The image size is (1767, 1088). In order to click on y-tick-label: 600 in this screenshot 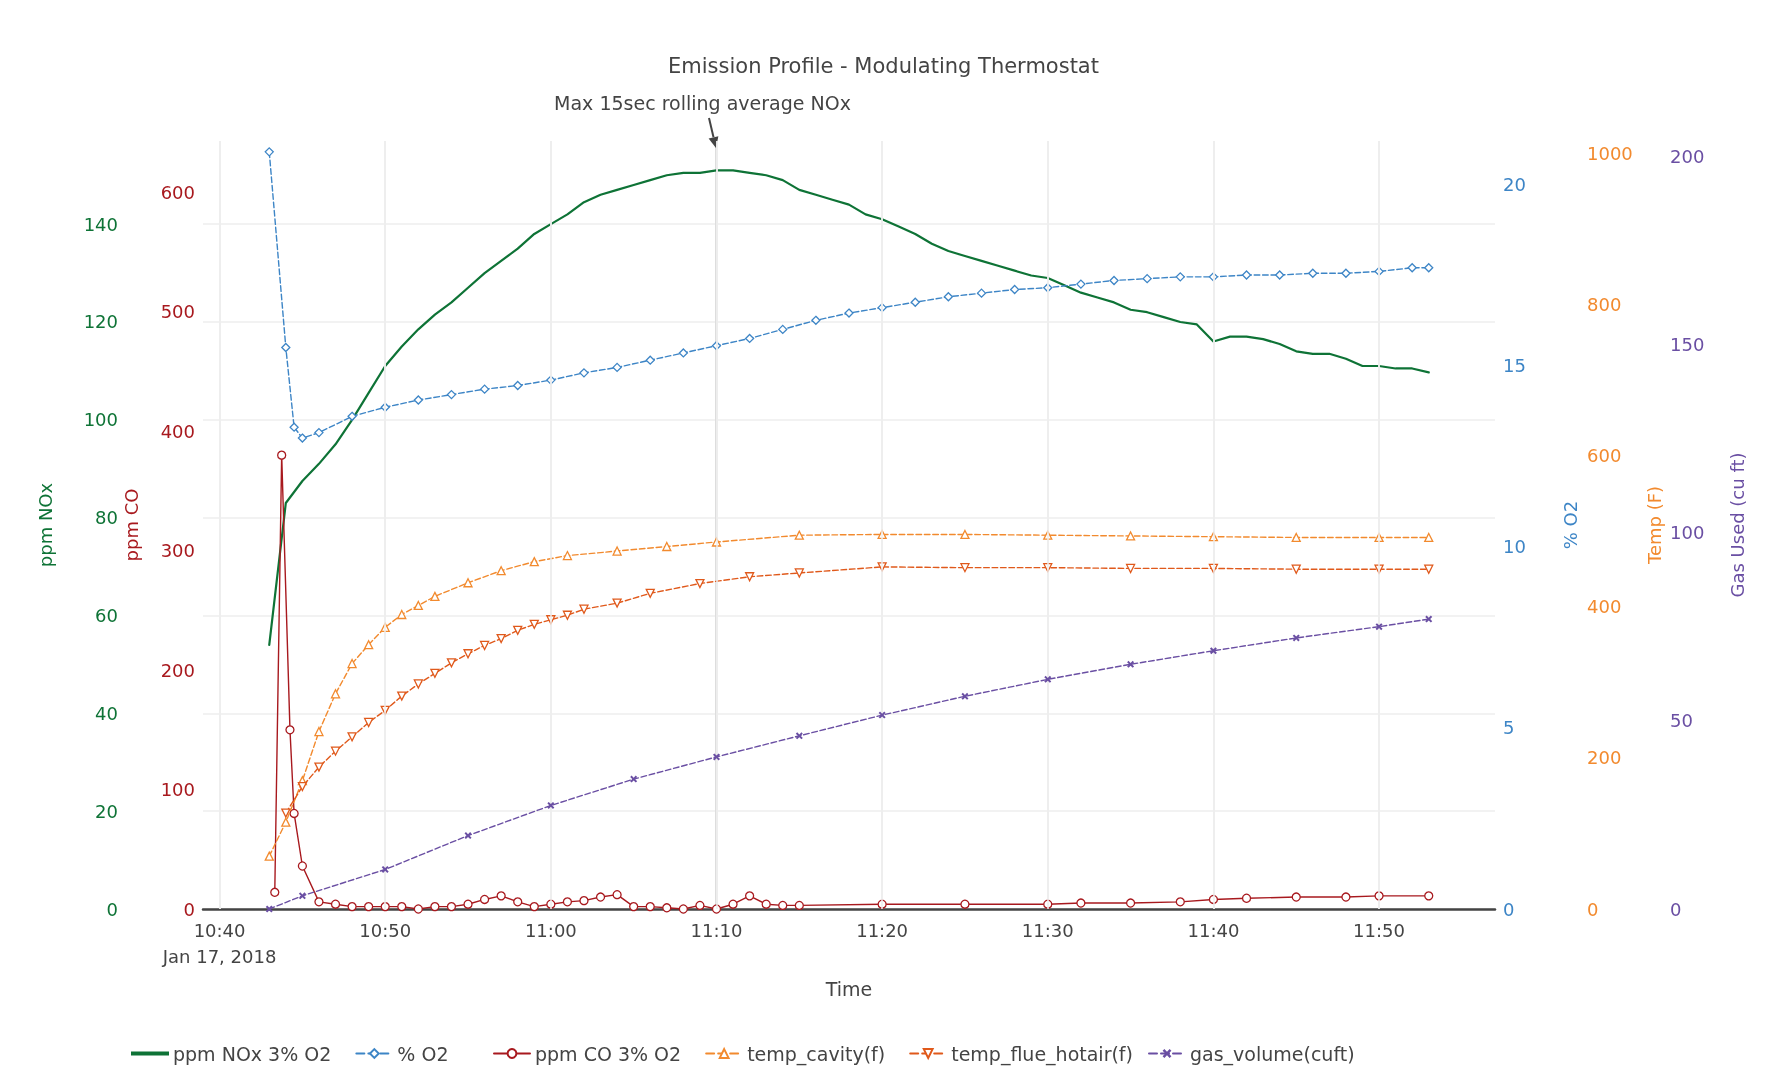, I will do `click(177, 192)`.